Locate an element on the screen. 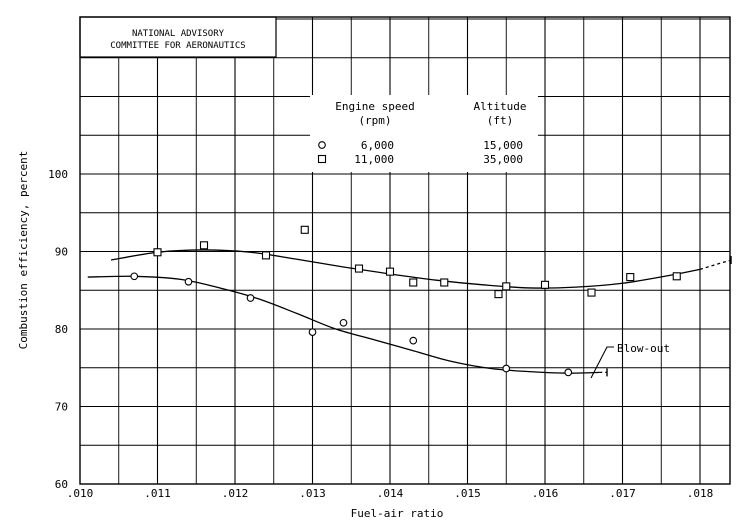 This screenshot has height=525, width=750. y-tick-label: 80 is located at coordinates (61, 329).